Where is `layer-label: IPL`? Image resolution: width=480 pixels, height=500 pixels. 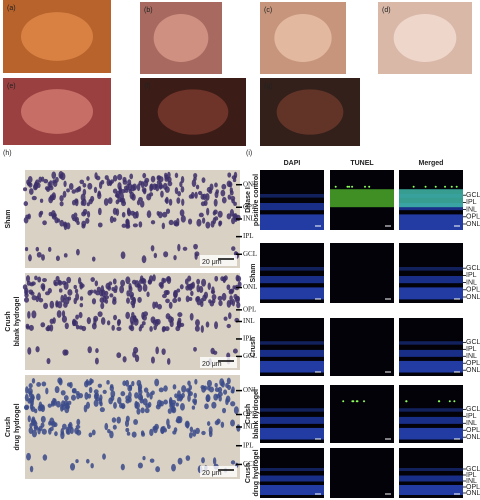 layer-label: IPL is located at coordinates (471, 475).